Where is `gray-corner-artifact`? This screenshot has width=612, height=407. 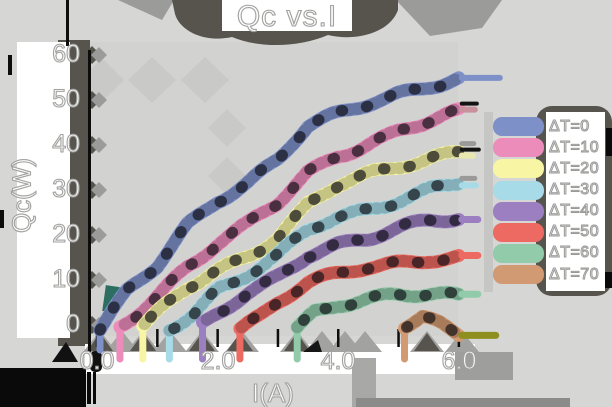 gray-corner-artifact is located at coordinates (484, 366).